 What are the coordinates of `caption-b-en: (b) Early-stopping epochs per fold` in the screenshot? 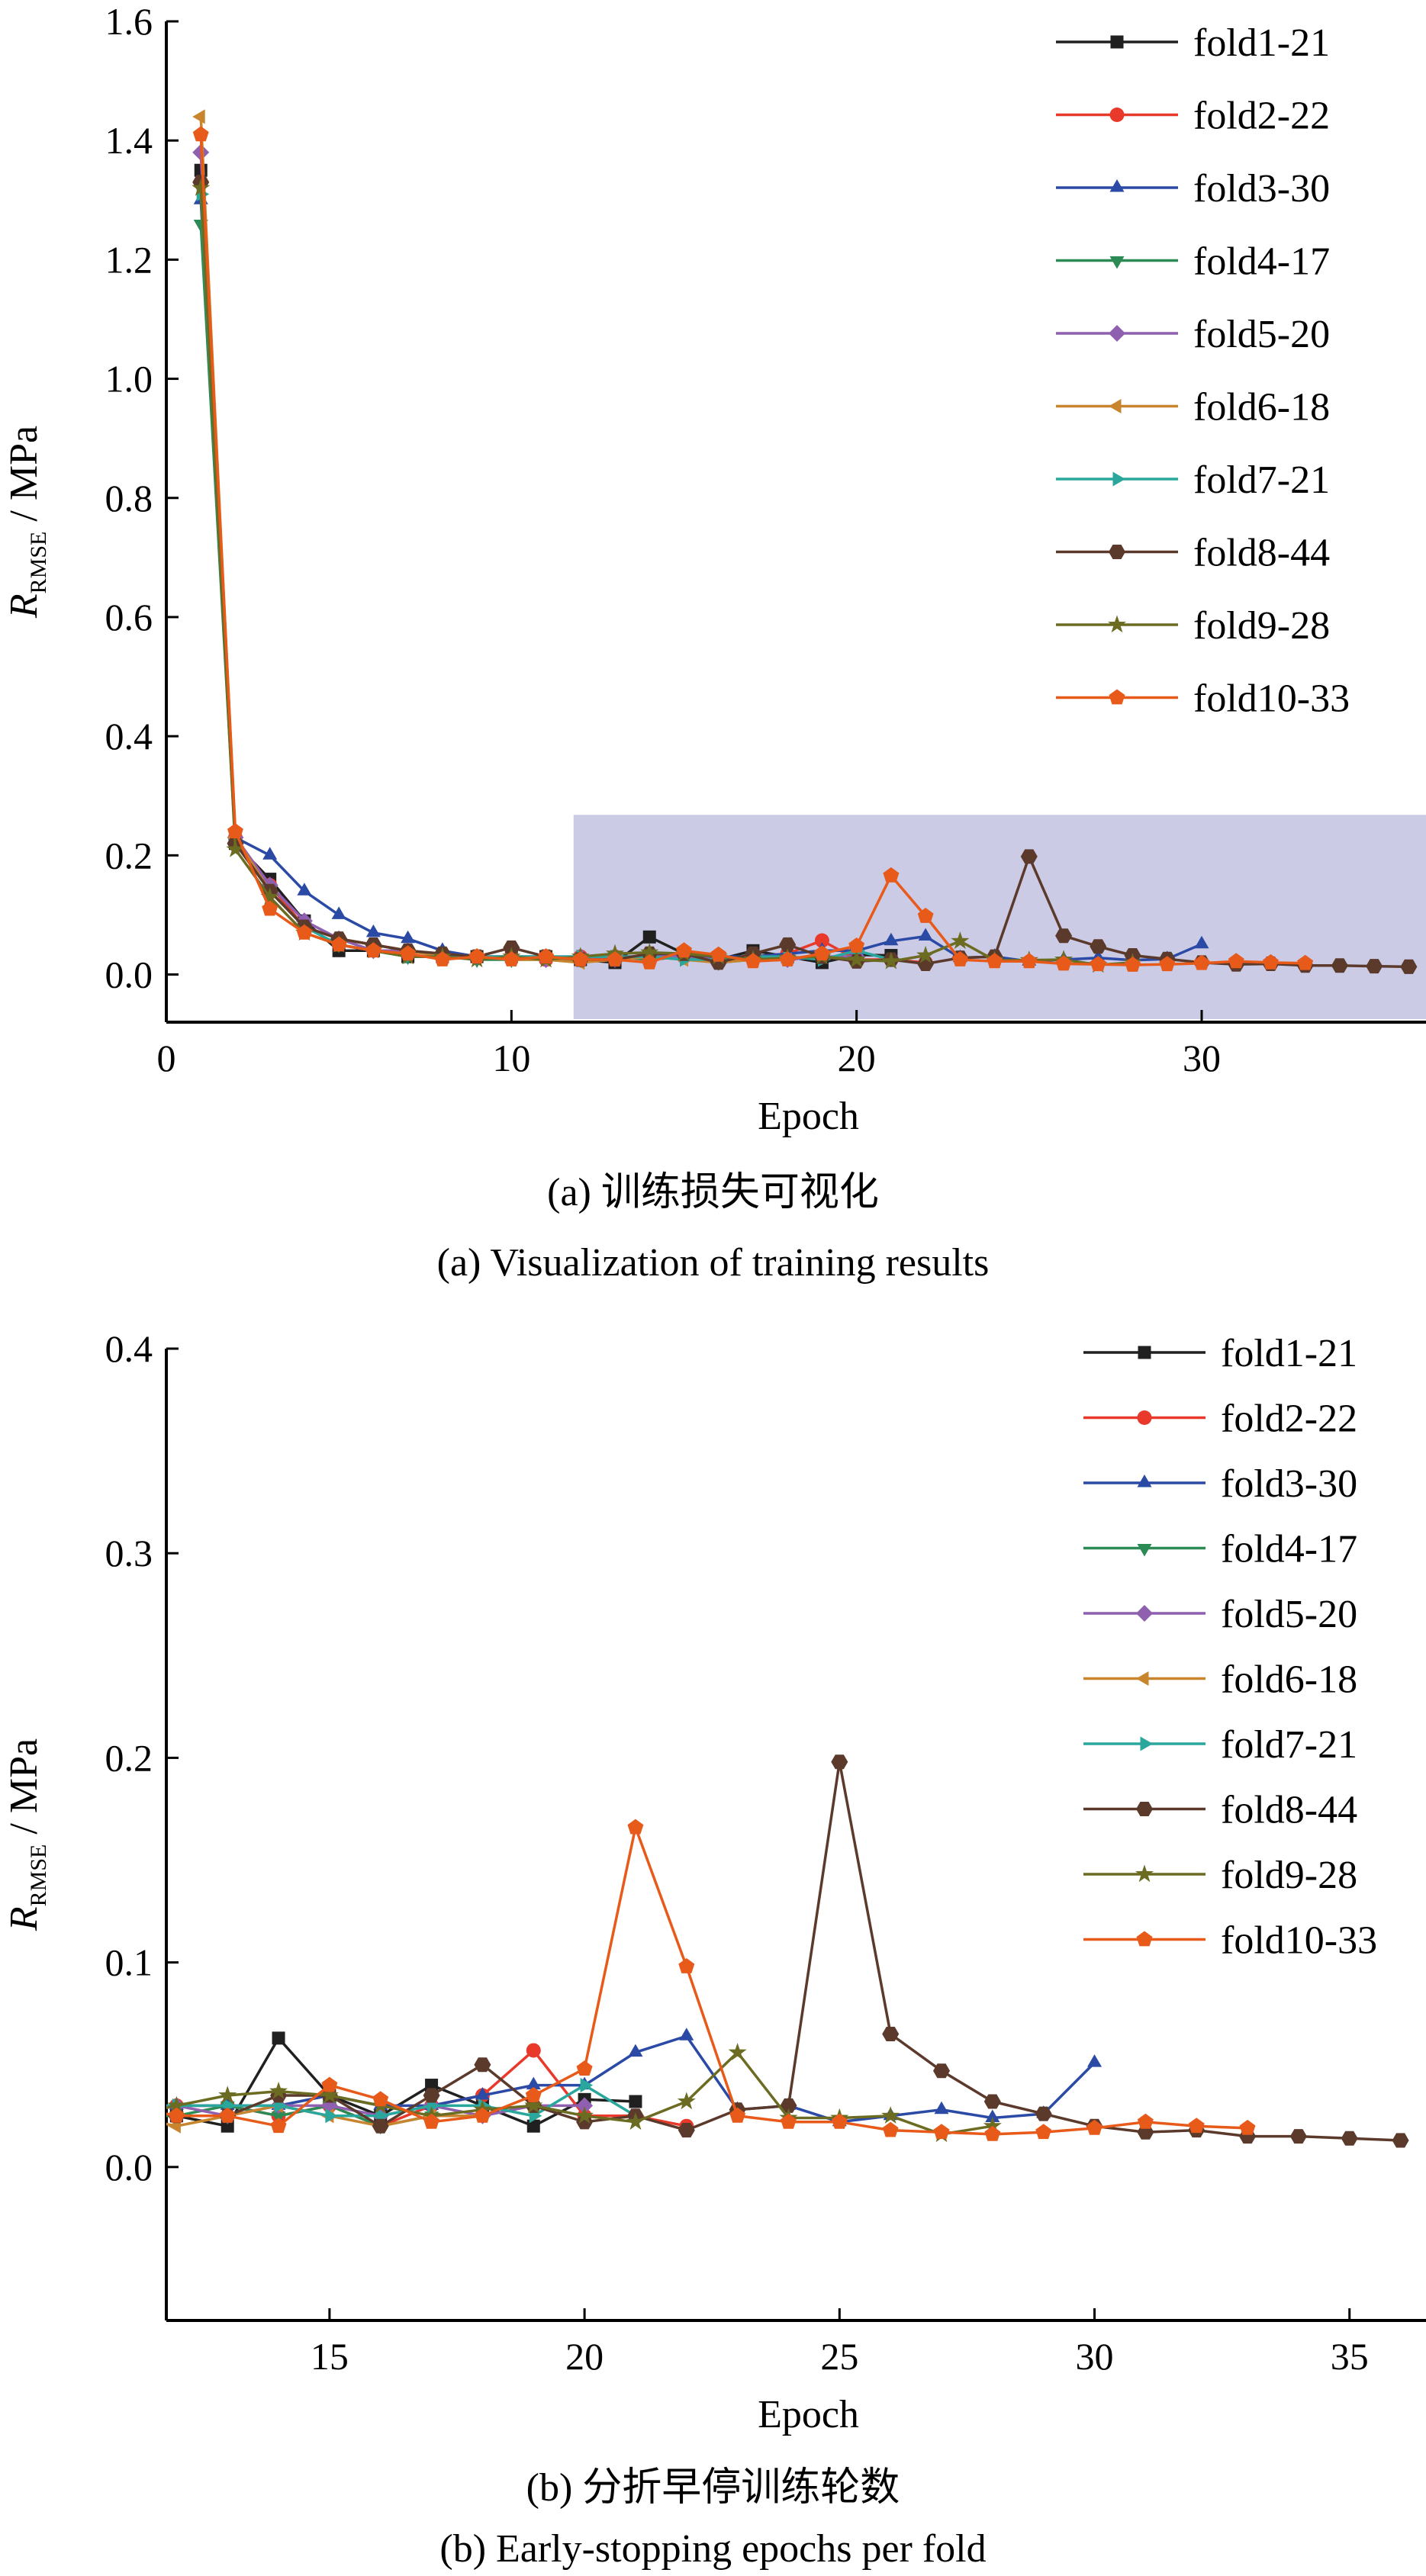 It's located at (713, 2549).